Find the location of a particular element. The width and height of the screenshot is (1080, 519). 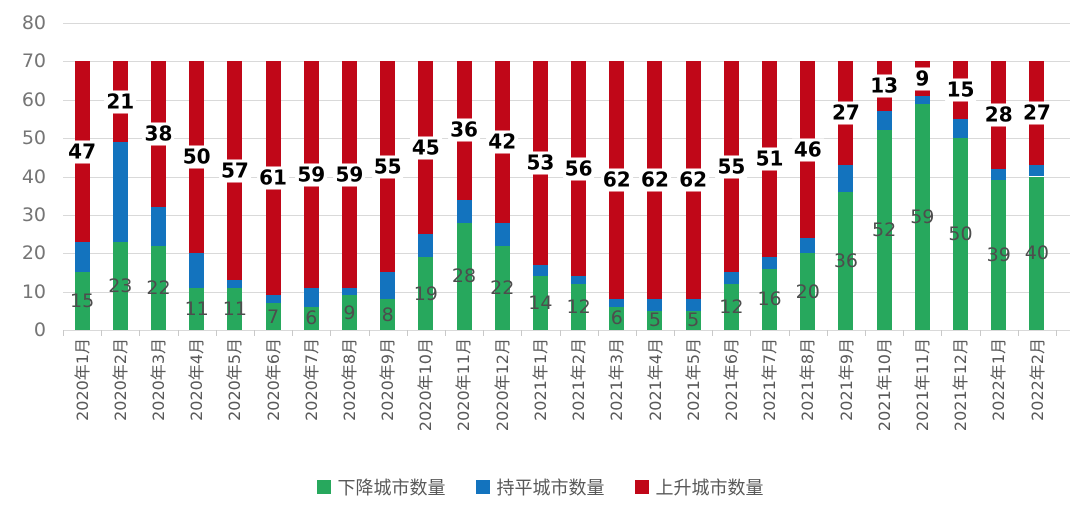

data-label-down: 15 is located at coordinates (82, 301).